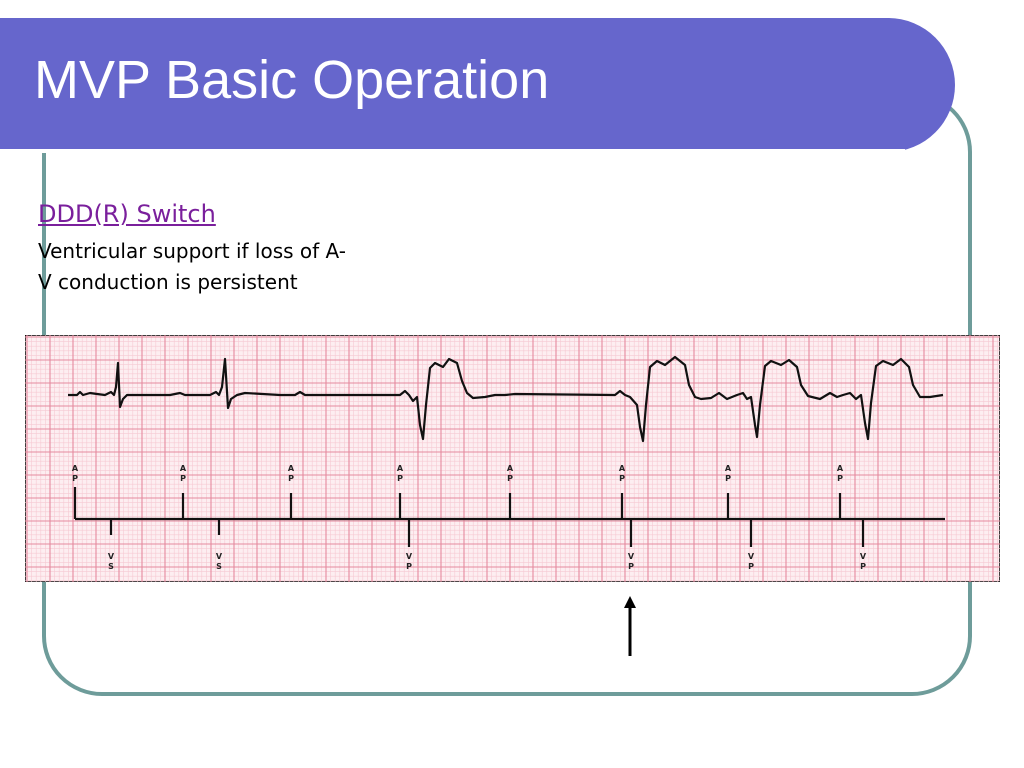 This screenshot has width=1024, height=768. I want to click on up-arrow, so click(630, 626).